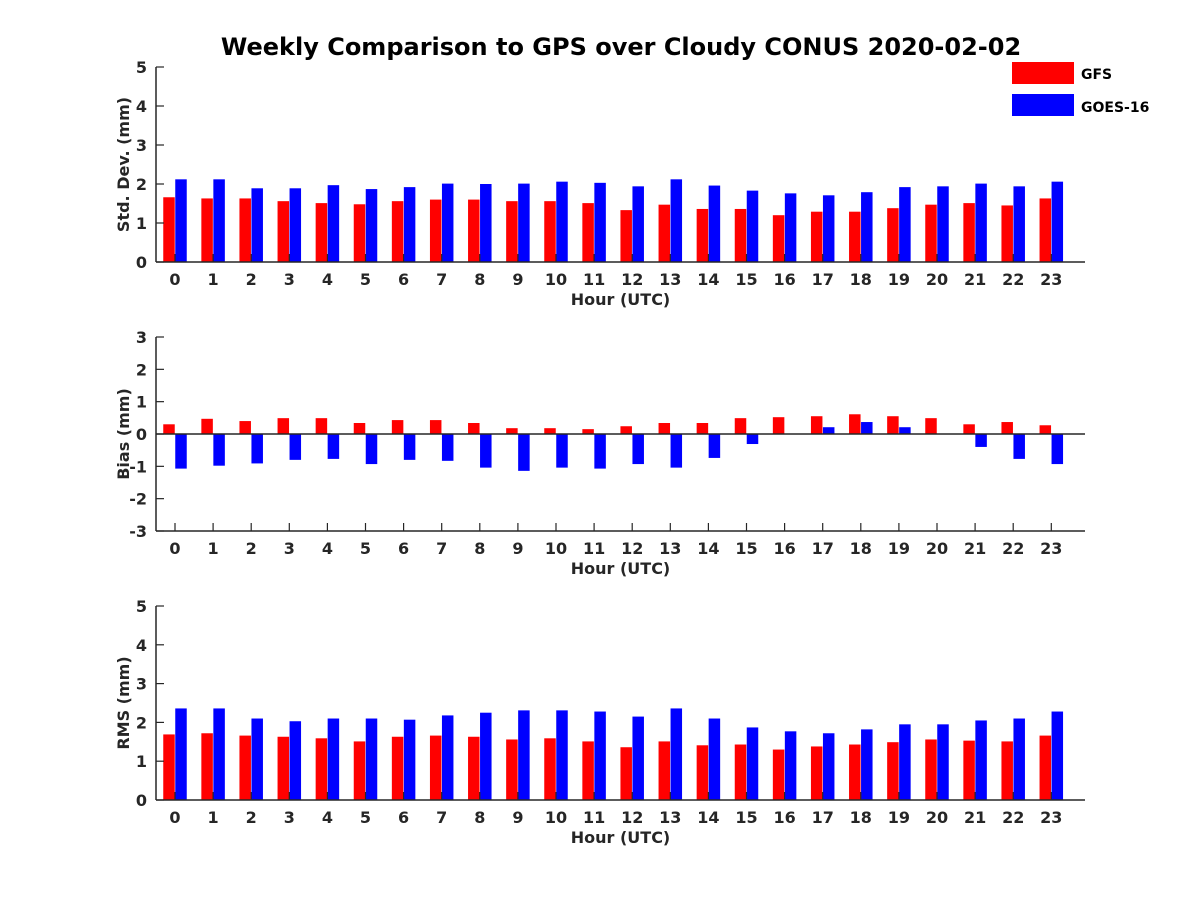 The width and height of the screenshot is (1200, 900). Describe the element at coordinates (556, 279) in the screenshot. I see `std-dev-x-tick-label: 10` at that location.